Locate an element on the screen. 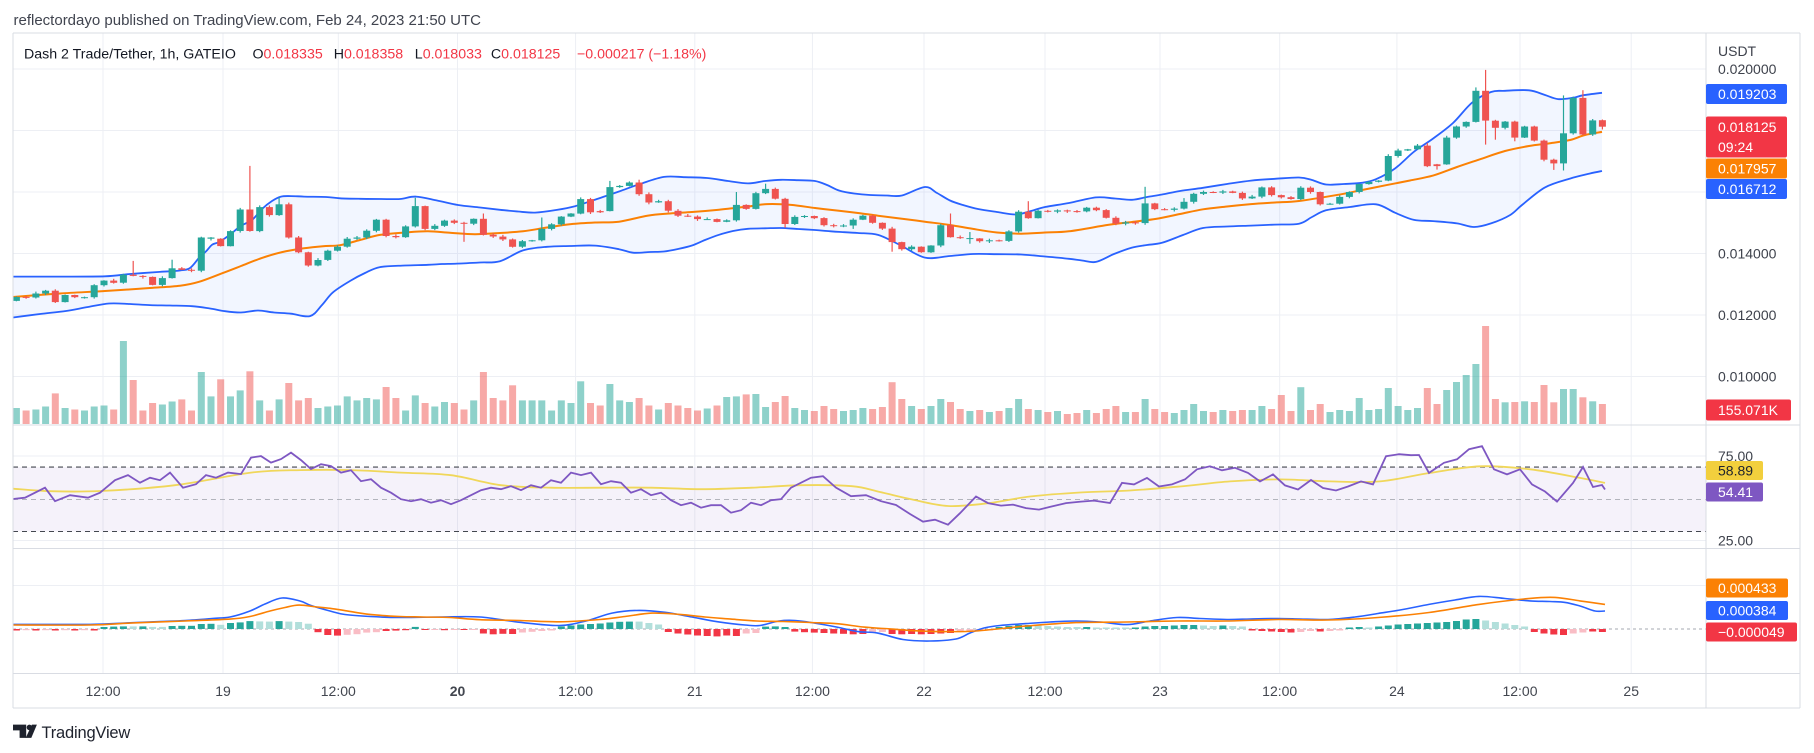  svg-text: 09:24 is located at coordinates (1735, 147).